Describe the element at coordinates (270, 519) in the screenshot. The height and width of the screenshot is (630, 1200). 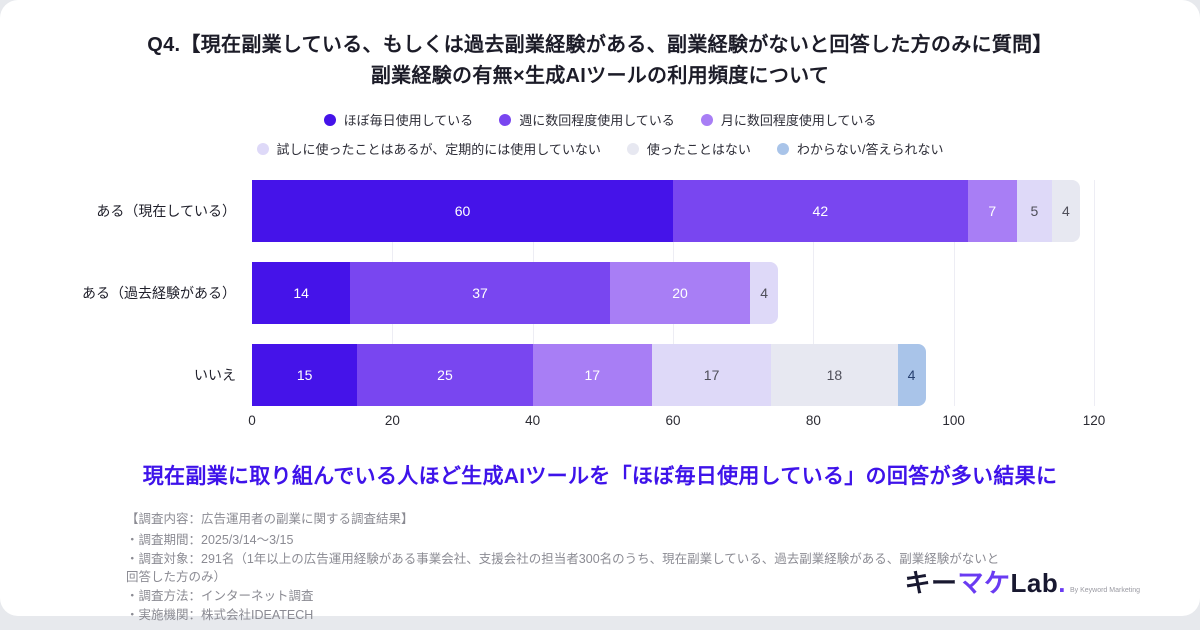
I see `survey-notes-heading: 【調査内容：広告運用者の副業に関する調査結果】` at that location.